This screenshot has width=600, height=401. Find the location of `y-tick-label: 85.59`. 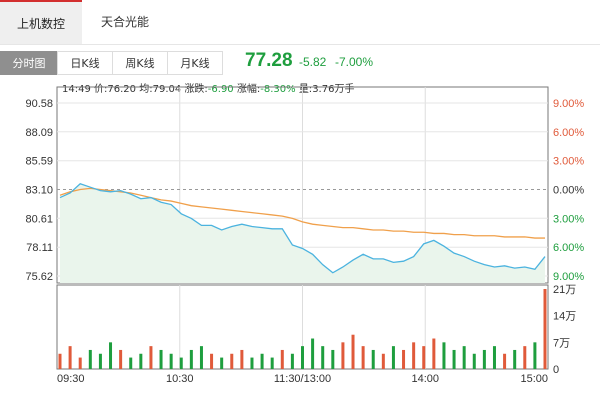

y-tick-label: 85.59 is located at coordinates (39, 162).